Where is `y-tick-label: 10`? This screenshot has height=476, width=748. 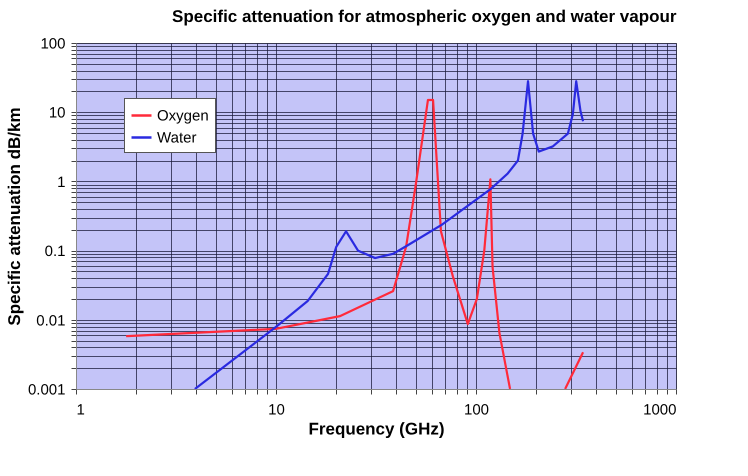 y-tick-label: 10 is located at coordinates (57, 113).